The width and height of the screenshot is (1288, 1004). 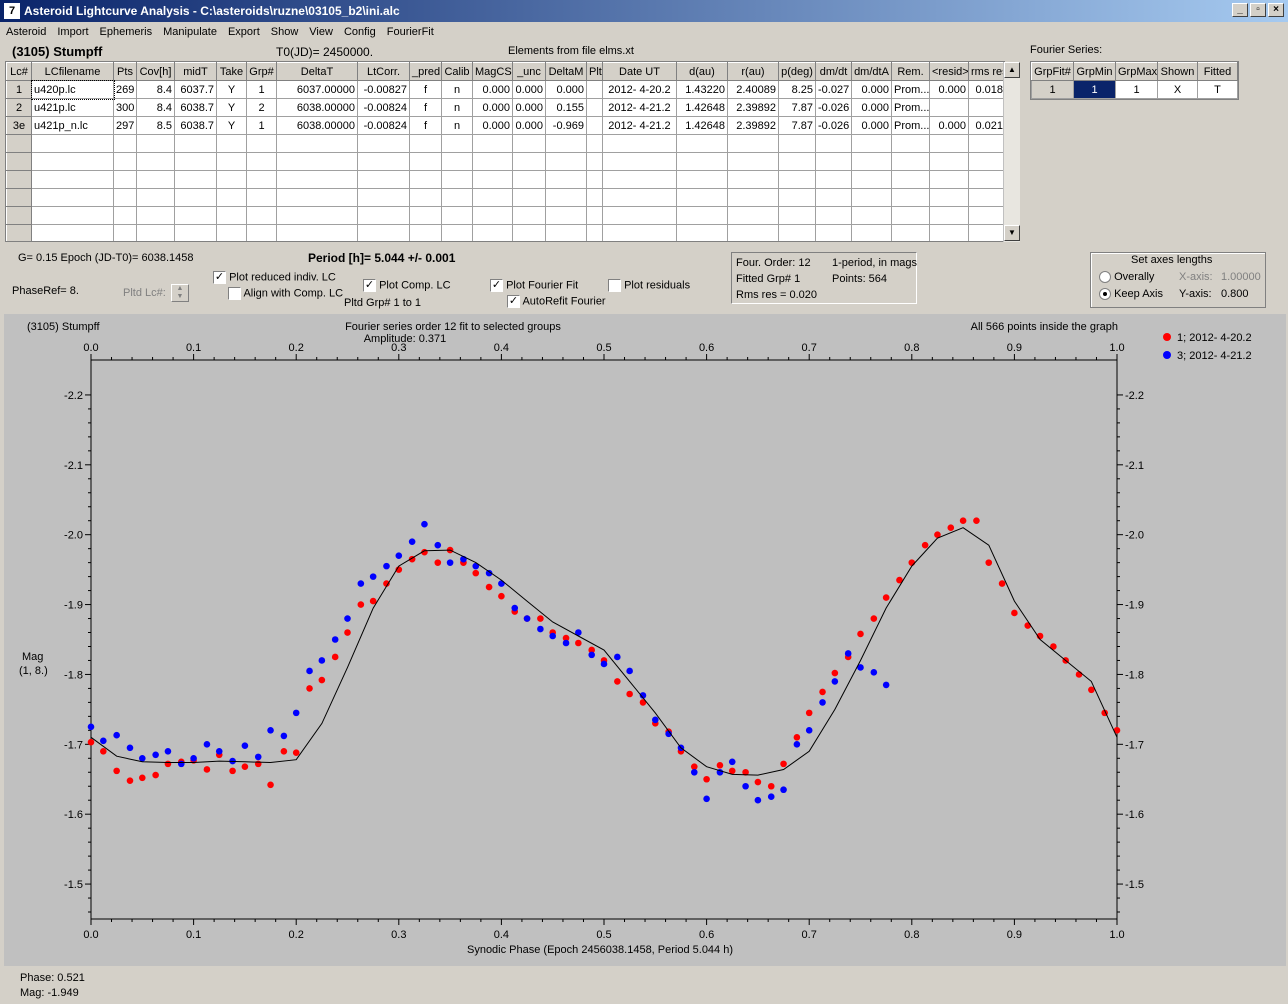 I want to click on table-cell: -0.969, so click(x=566, y=125).